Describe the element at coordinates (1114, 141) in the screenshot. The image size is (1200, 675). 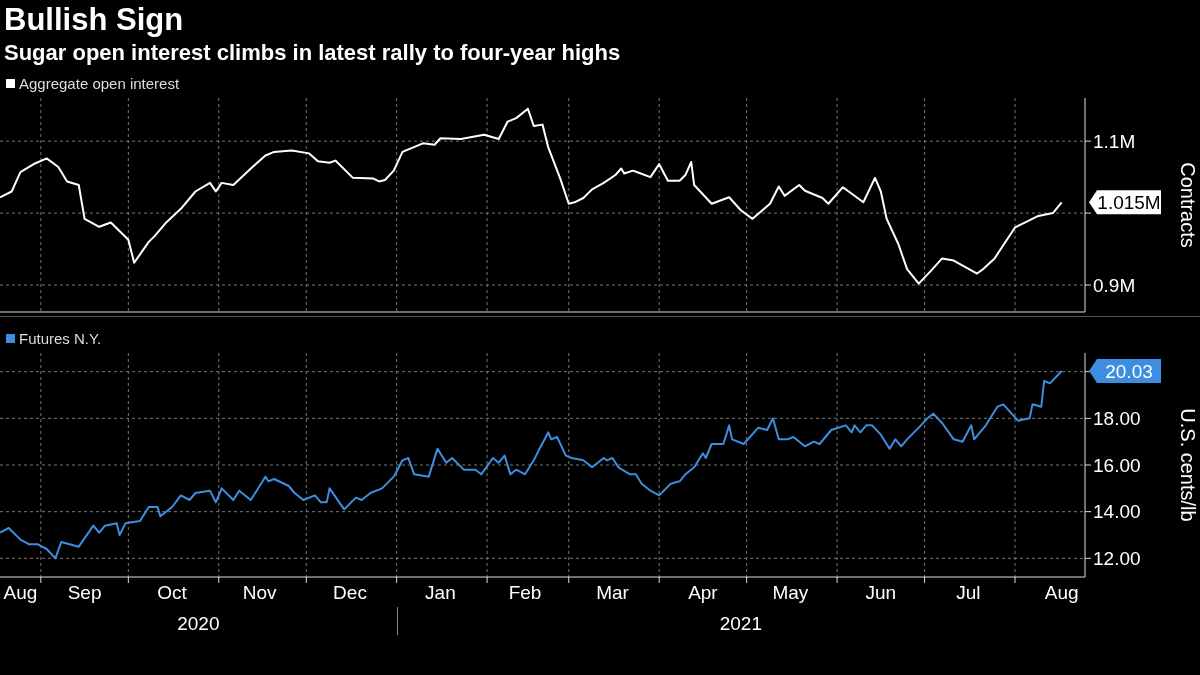
I see `y-tick-label: 1.1M` at that location.